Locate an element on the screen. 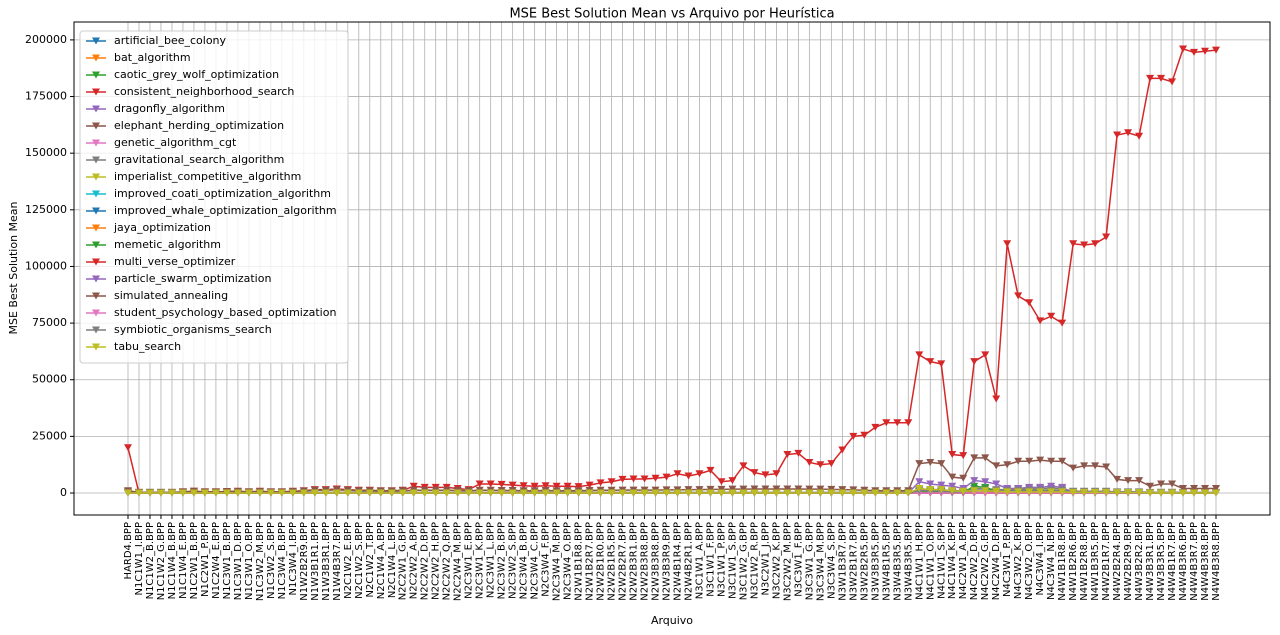  x-tick-label: N4C3W1_P.BPP is located at coordinates (1007, 559).